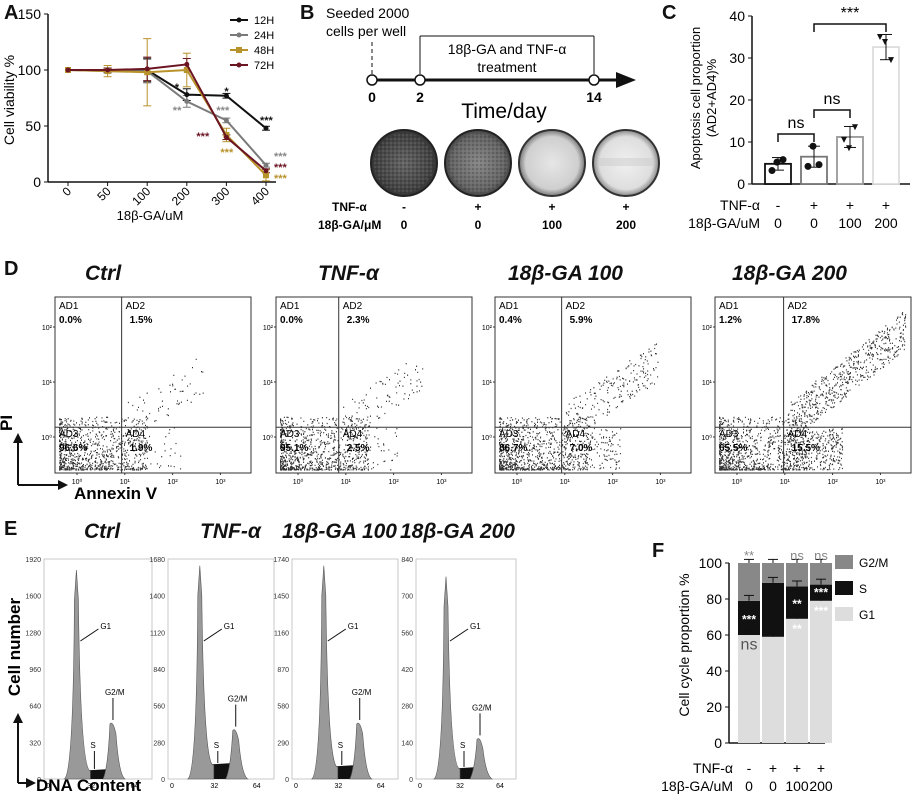  What do you see at coordinates (177, 111) in the screenshot?
I see `panel-a-significance: **` at bounding box center [177, 111].